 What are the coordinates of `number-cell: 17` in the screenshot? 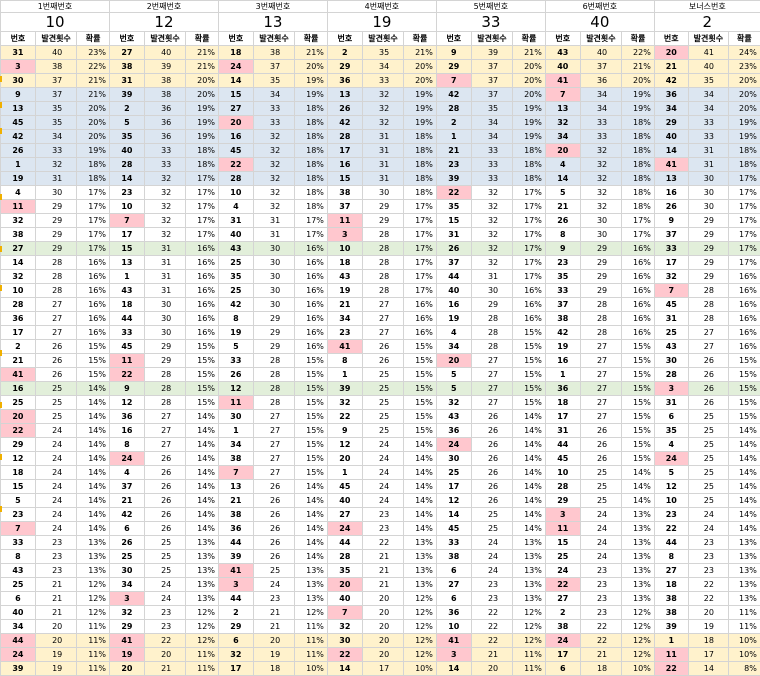 It's located at (344, 151).